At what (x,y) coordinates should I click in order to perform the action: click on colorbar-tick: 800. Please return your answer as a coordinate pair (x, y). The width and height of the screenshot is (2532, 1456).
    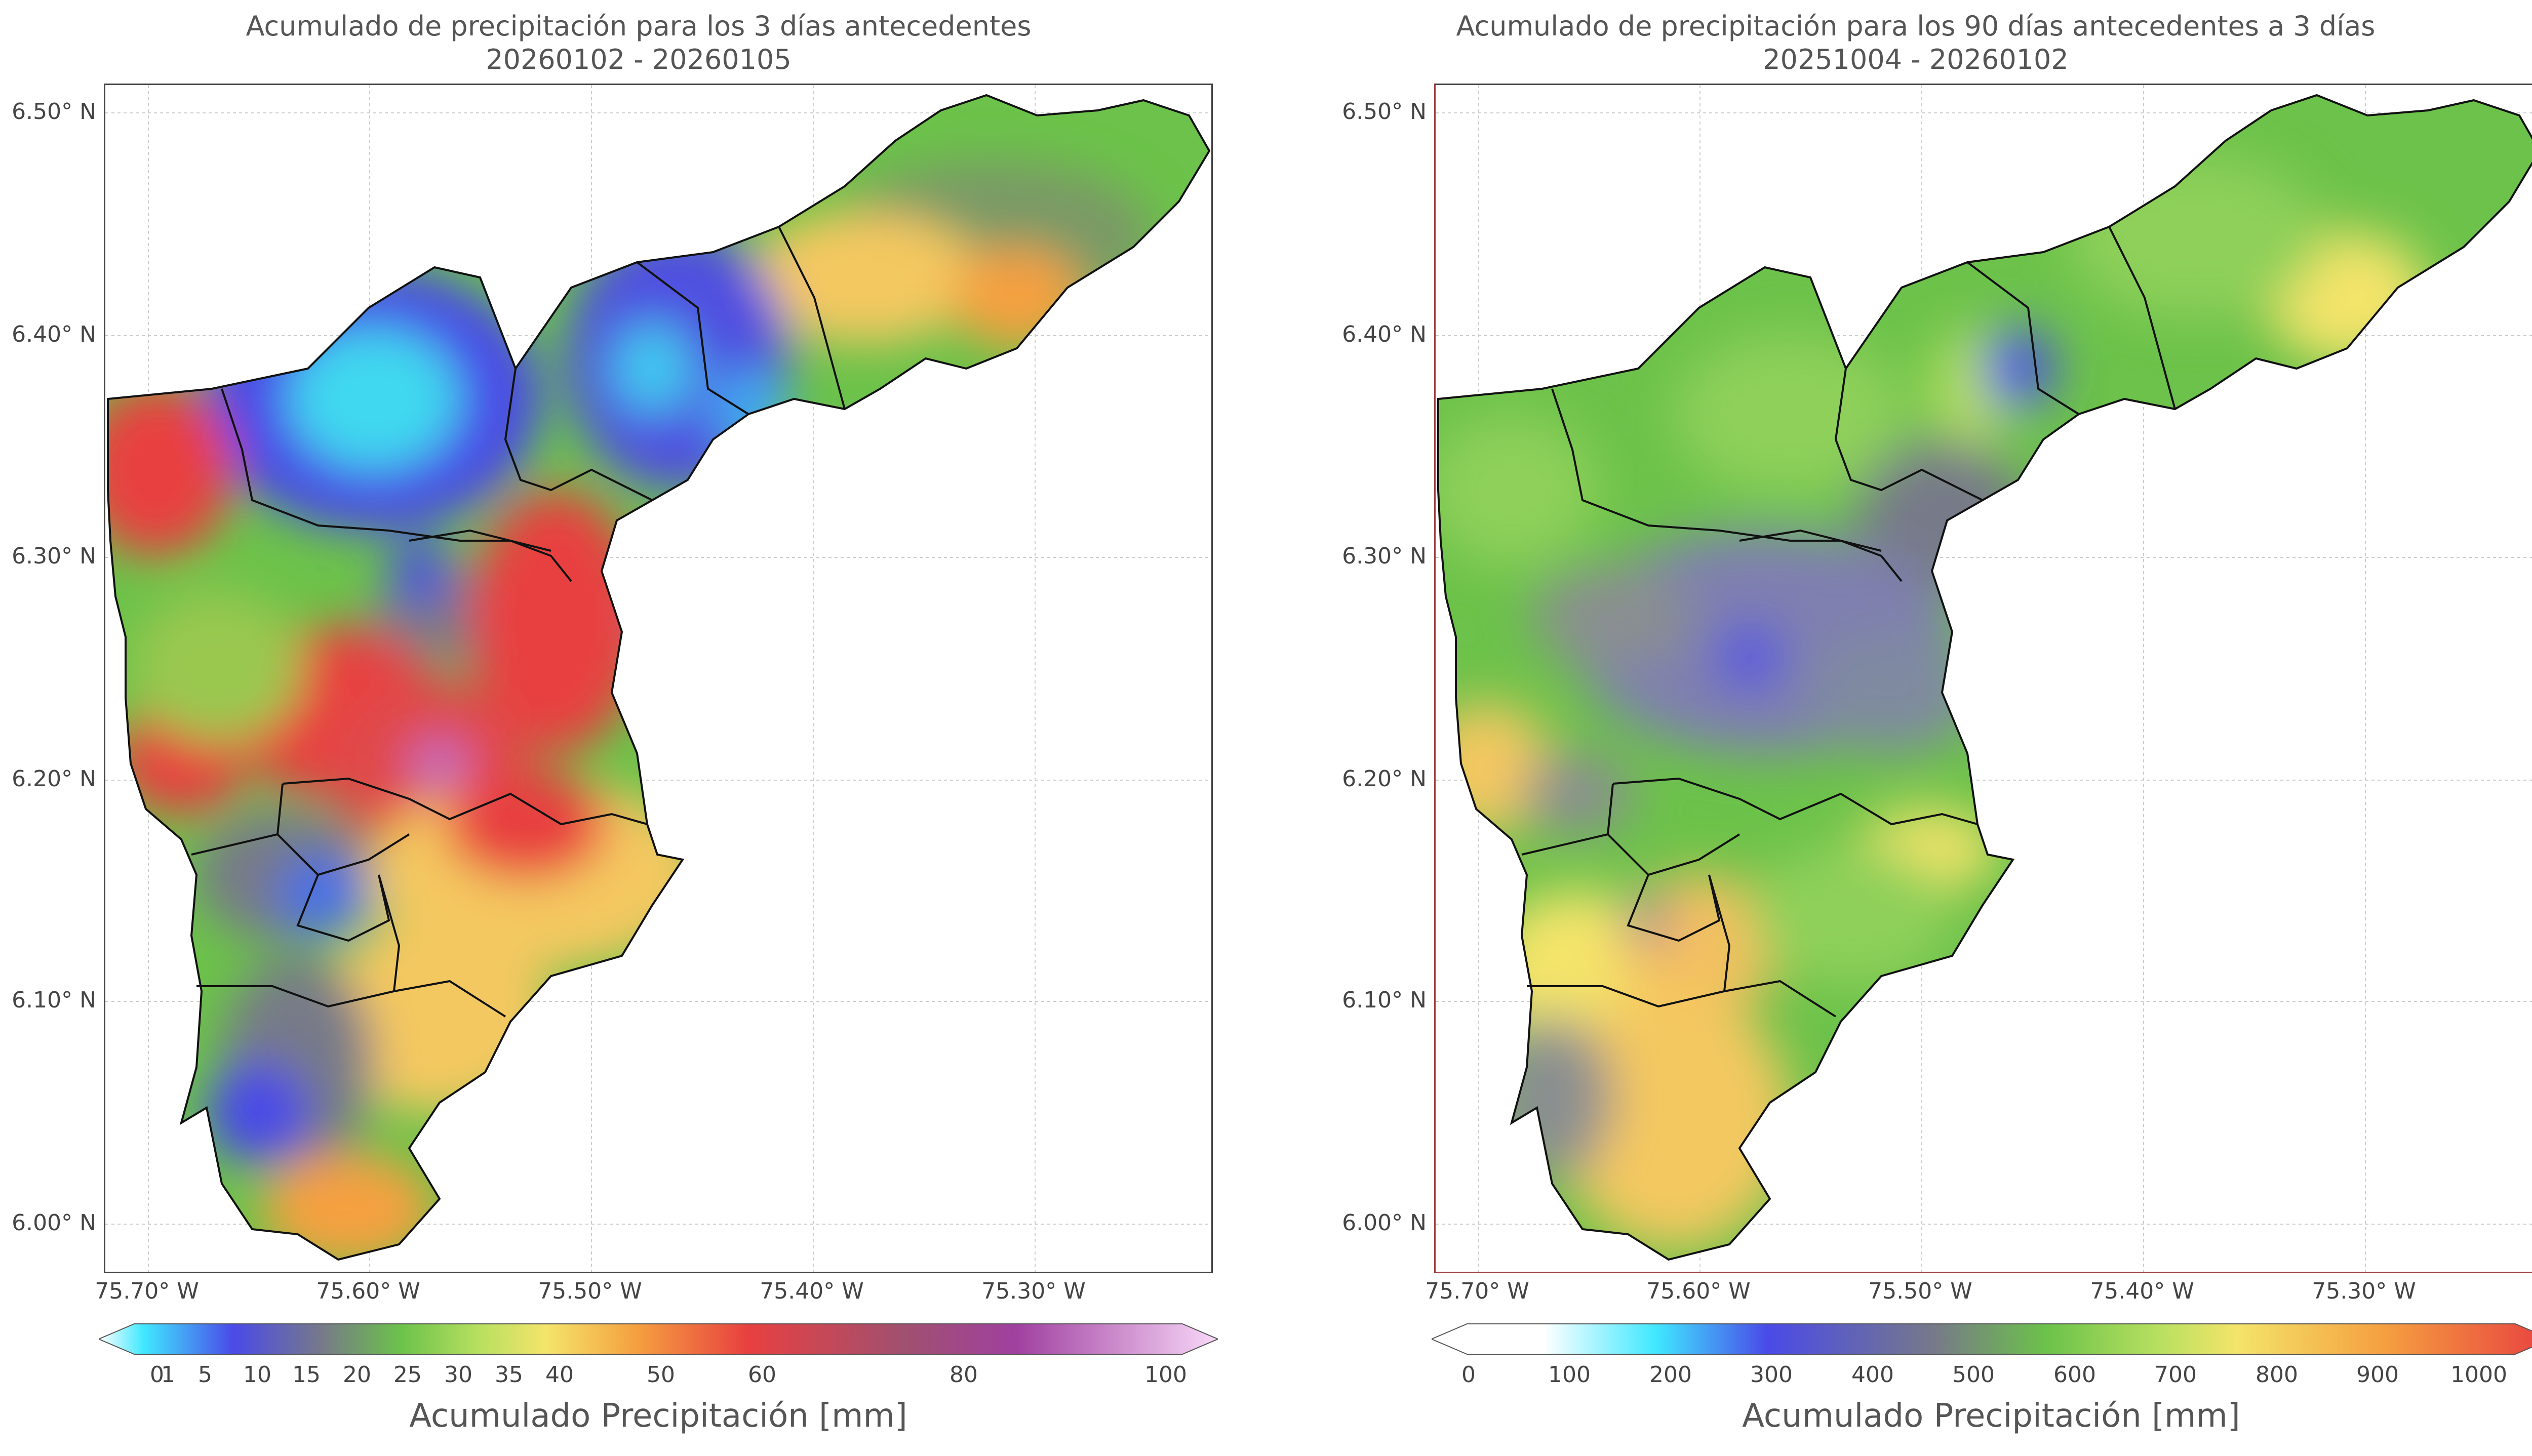
    Looking at the image, I should click on (2277, 1375).